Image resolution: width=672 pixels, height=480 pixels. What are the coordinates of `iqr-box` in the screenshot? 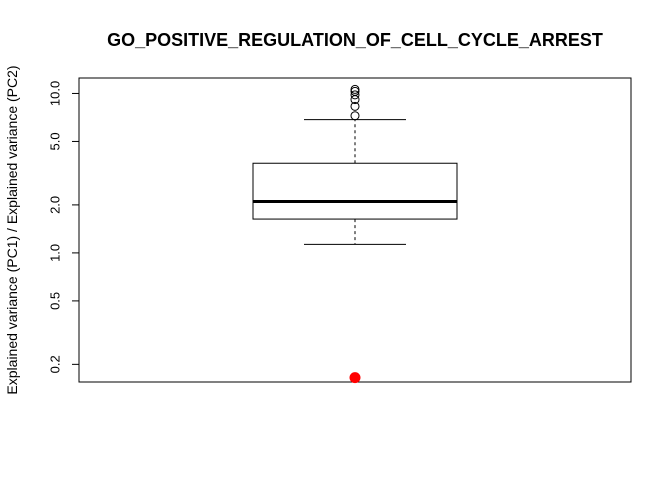 It's located at (355, 191).